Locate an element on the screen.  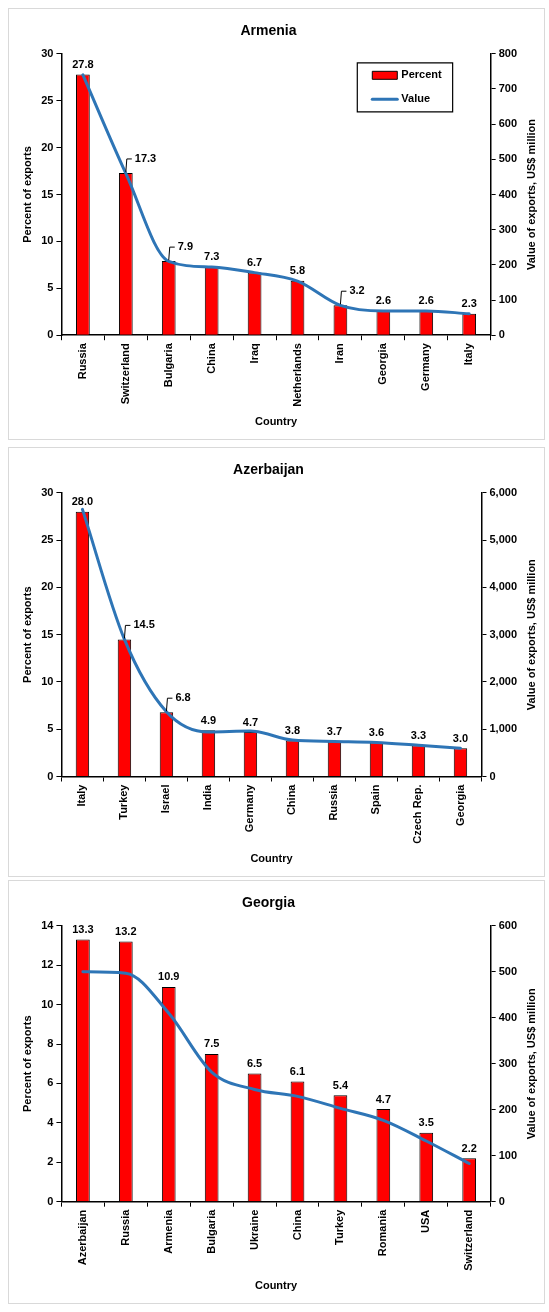
x-tick-label: Germany is located at coordinates (425, 366).